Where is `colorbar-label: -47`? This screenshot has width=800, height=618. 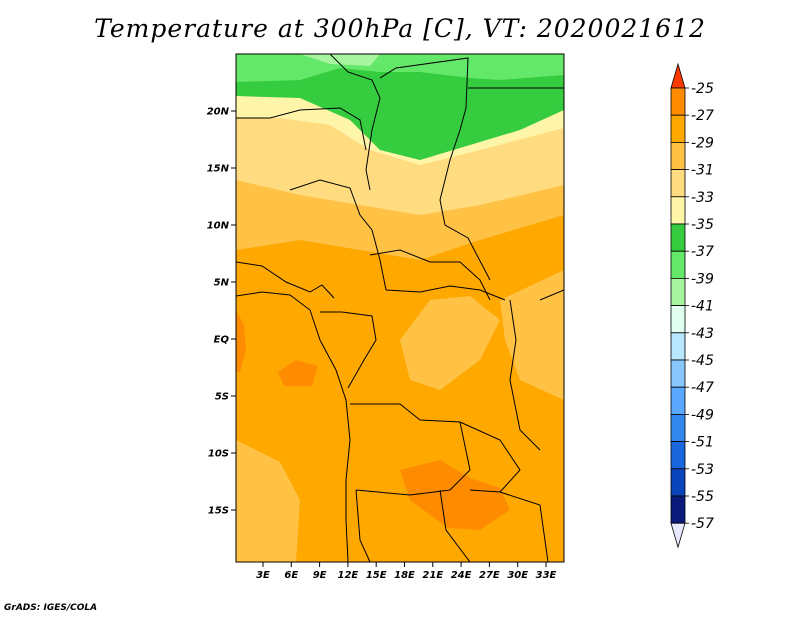 colorbar-label: -47 is located at coordinates (702, 388).